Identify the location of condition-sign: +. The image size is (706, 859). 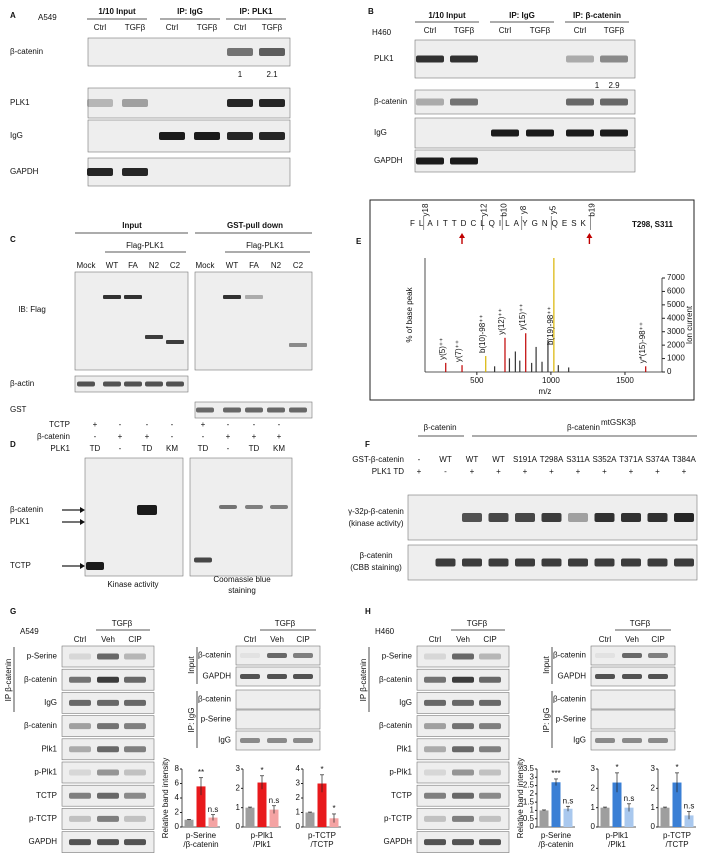
(203, 424).